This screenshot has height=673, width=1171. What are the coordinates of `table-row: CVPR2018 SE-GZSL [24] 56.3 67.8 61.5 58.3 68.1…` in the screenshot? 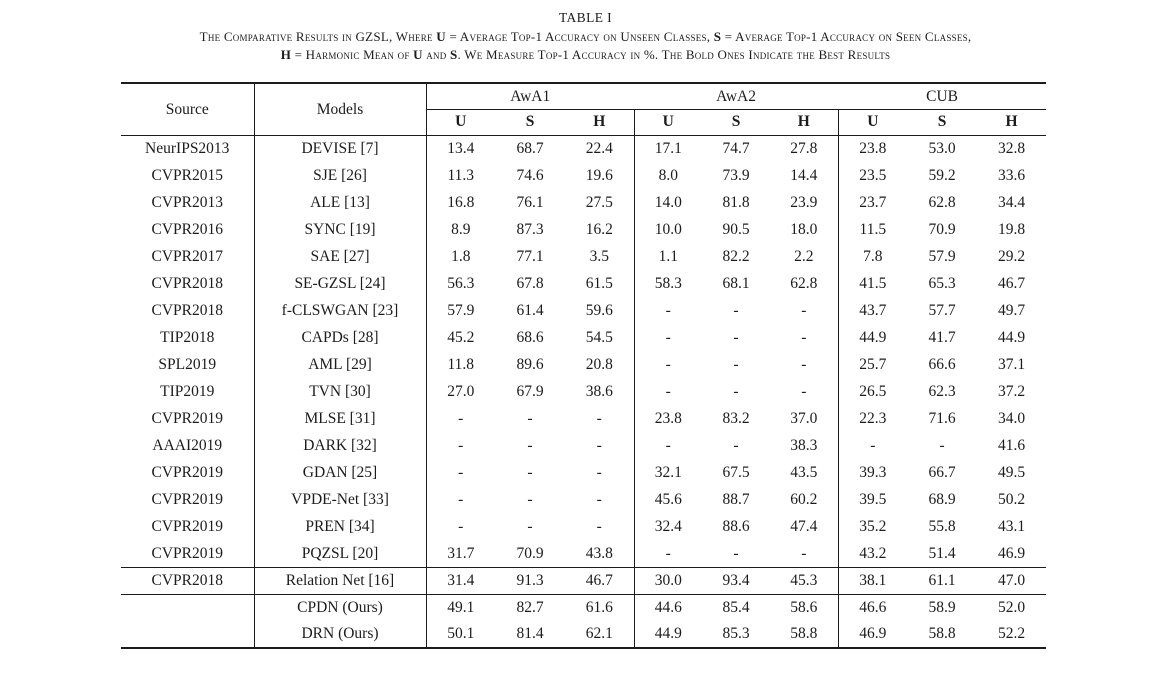 It's located at (583, 284).